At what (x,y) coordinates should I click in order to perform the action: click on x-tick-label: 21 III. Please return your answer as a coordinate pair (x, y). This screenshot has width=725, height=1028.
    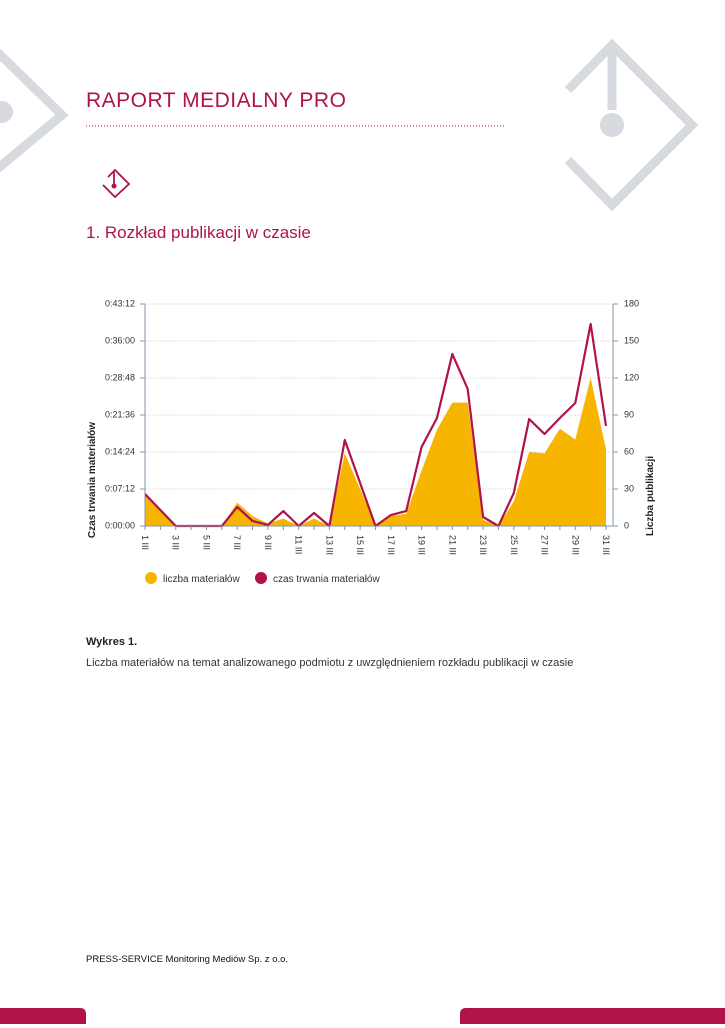
    Looking at the image, I should click on (452, 545).